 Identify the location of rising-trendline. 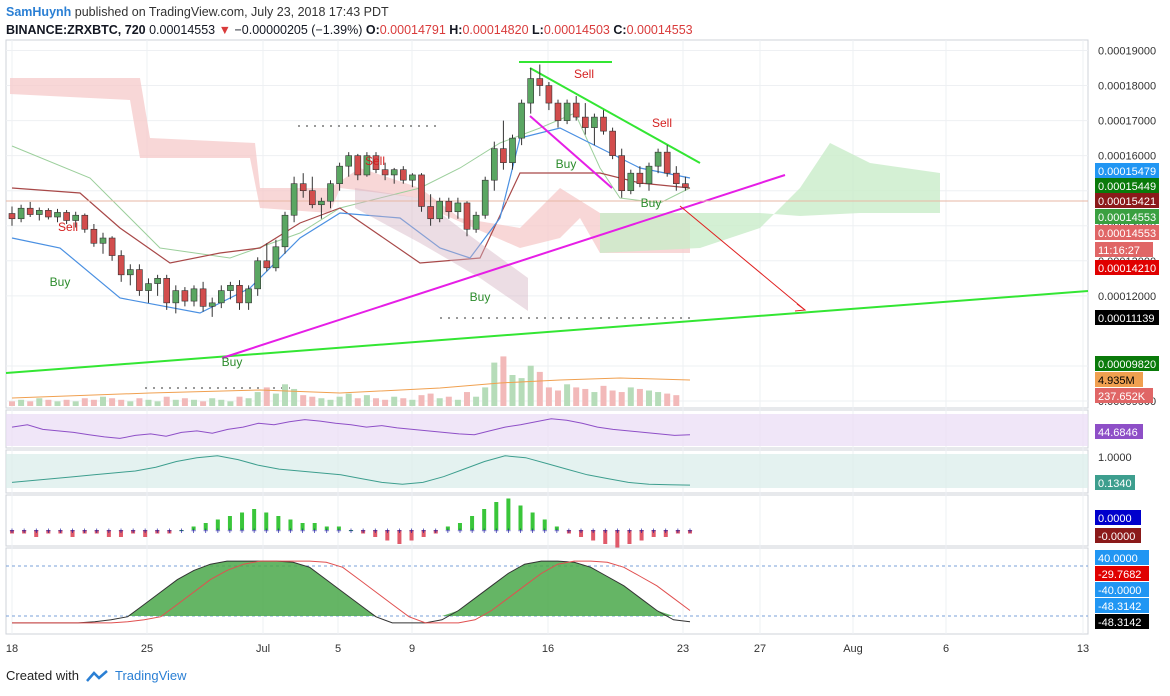
(503, 266).